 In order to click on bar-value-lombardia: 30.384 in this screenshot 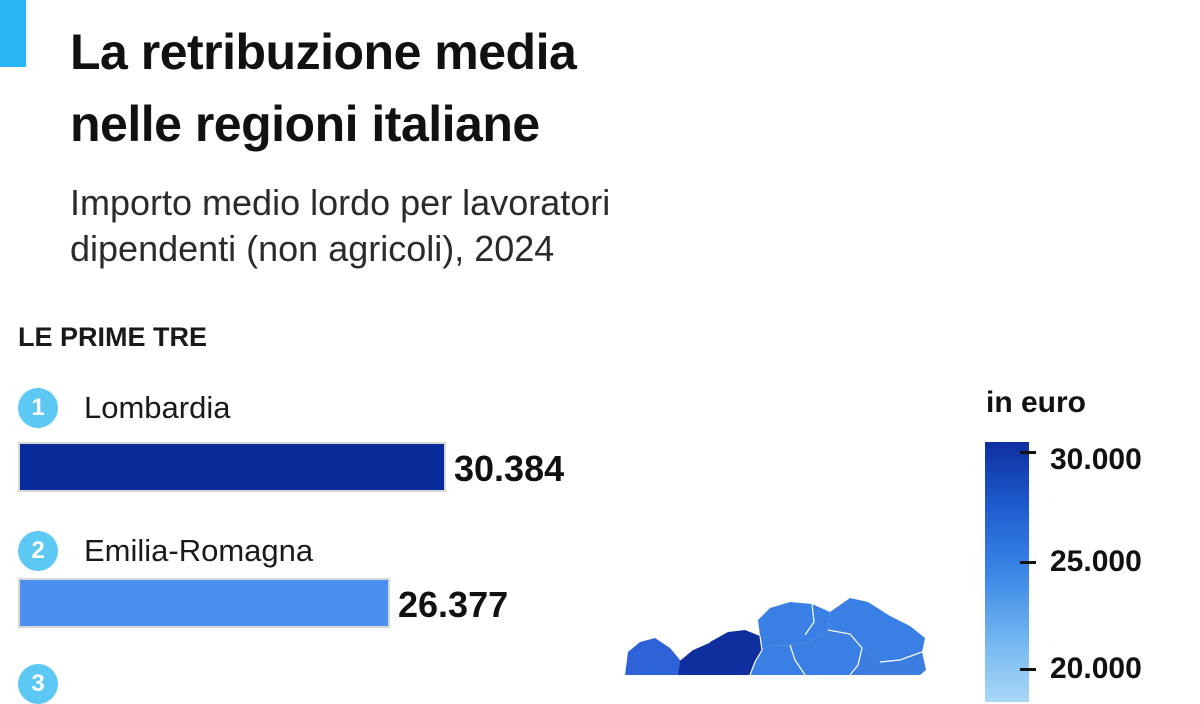, I will do `click(509, 468)`.